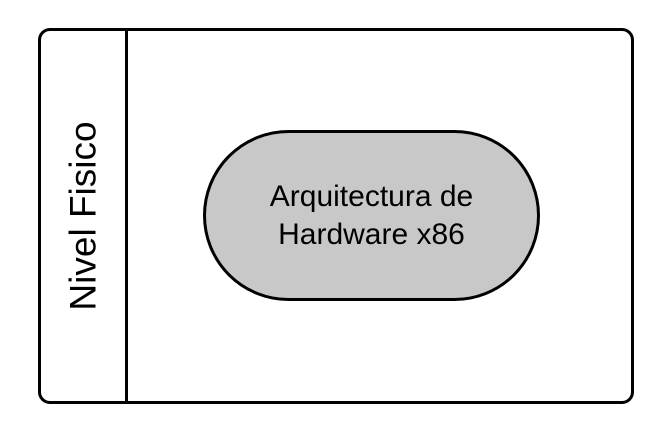 Image resolution: width=661 pixels, height=434 pixels. I want to click on process-node-label: Arquitectura de Hardware x86, so click(371, 216).